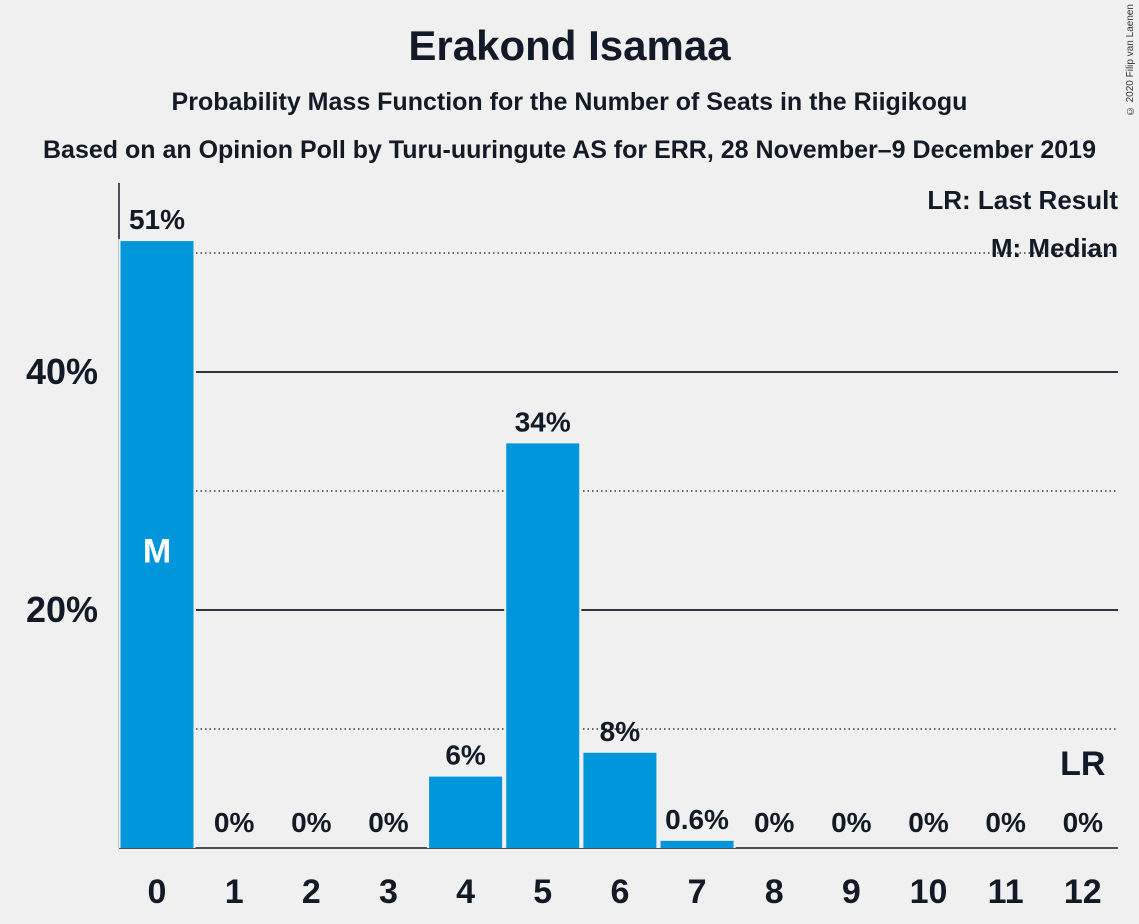 This screenshot has height=924, width=1139. What do you see at coordinates (697, 892) in the screenshot?
I see `x-tick-label: 7` at bounding box center [697, 892].